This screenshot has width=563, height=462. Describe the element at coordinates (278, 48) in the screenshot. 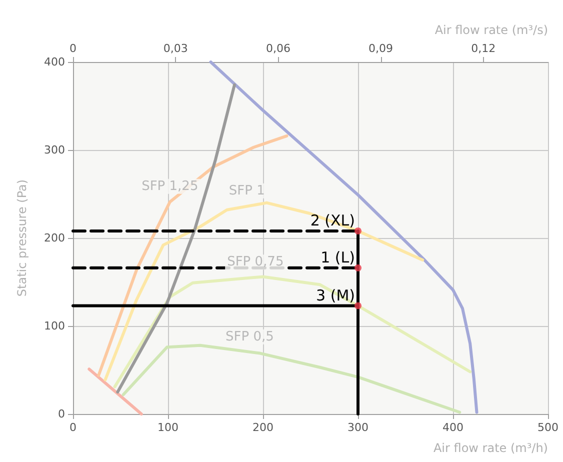

I see `x2-tick-label: 0,06` at that location.